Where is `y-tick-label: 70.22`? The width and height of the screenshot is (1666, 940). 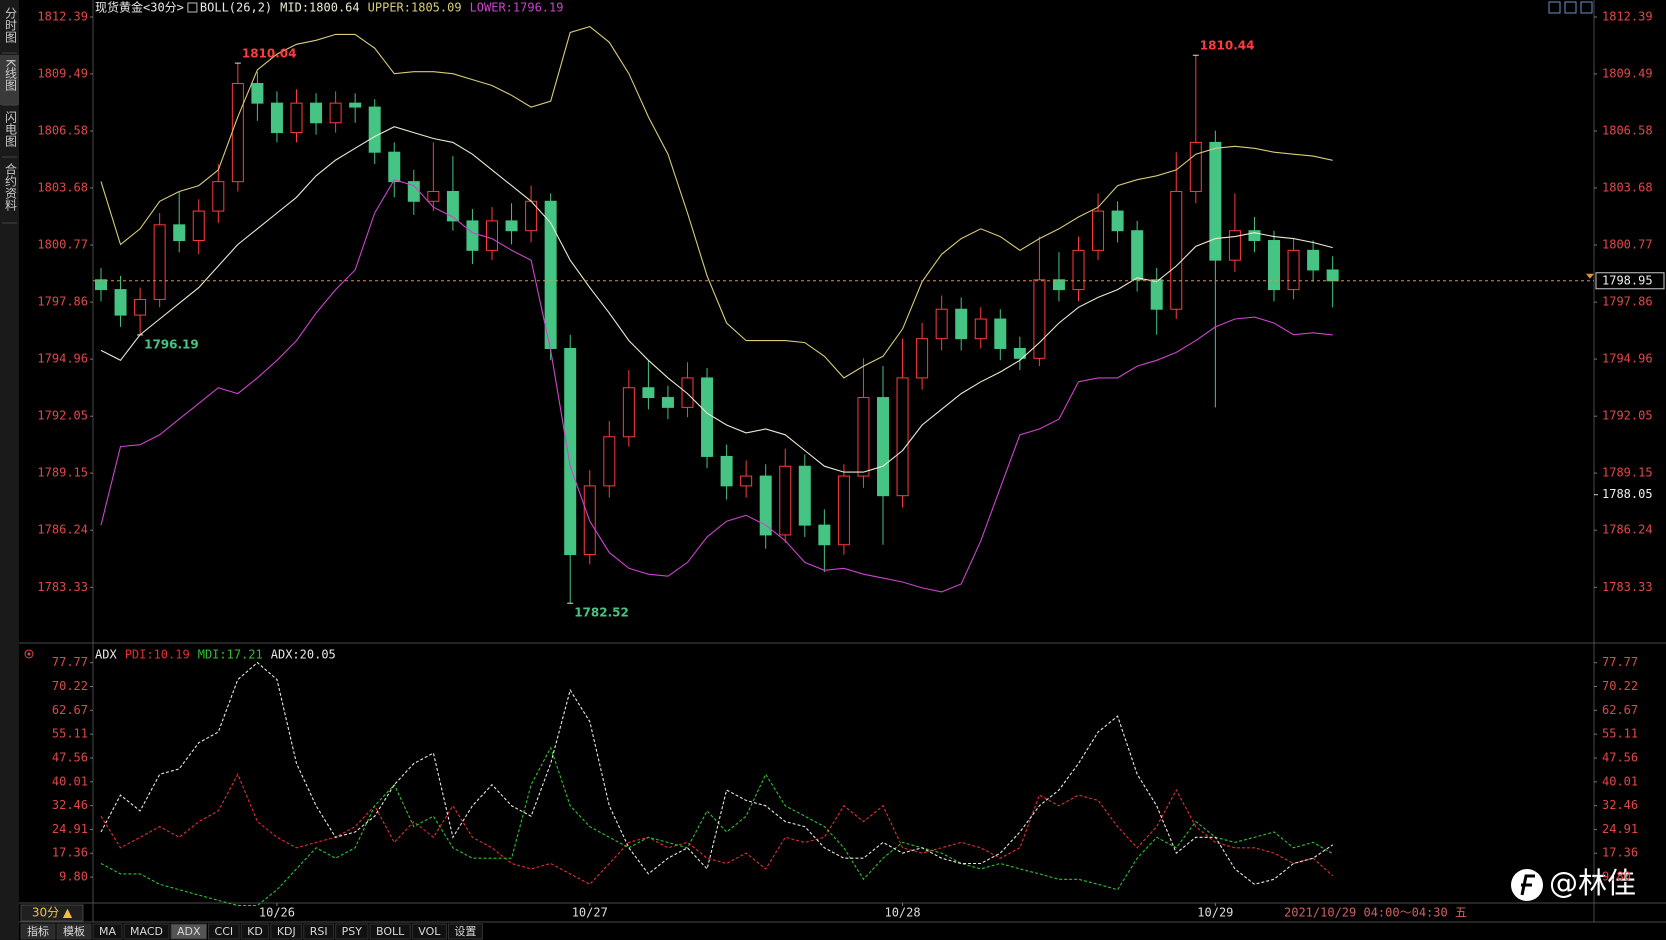 y-tick-label: 70.22 is located at coordinates (70, 686).